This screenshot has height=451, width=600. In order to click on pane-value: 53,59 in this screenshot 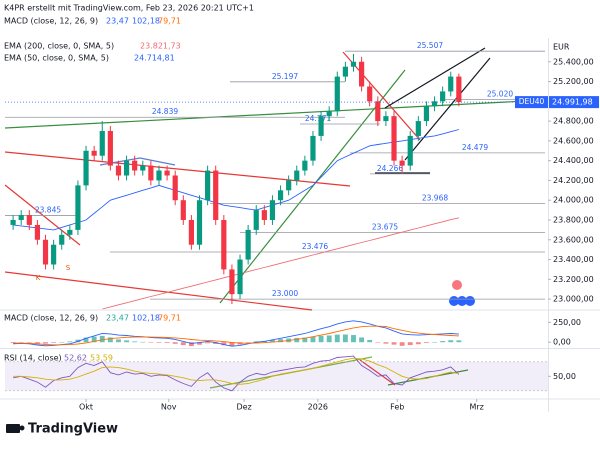, I will do `click(101, 358)`.